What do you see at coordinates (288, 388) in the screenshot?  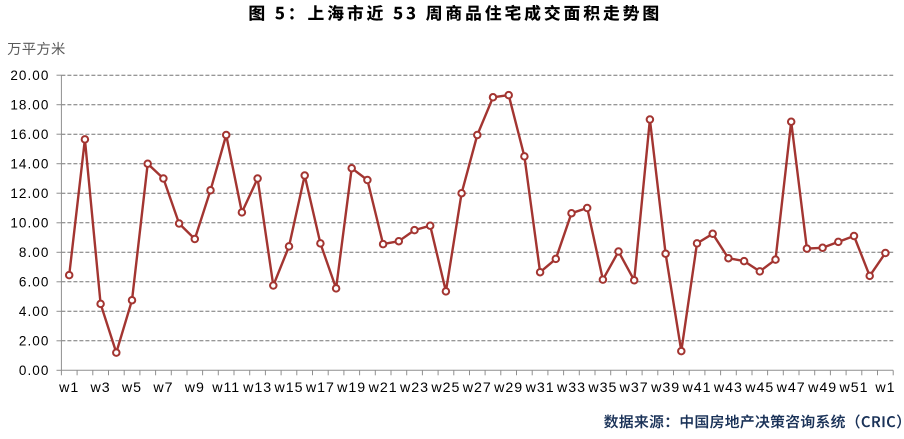 I see `svg-text: w15` at bounding box center [288, 388].